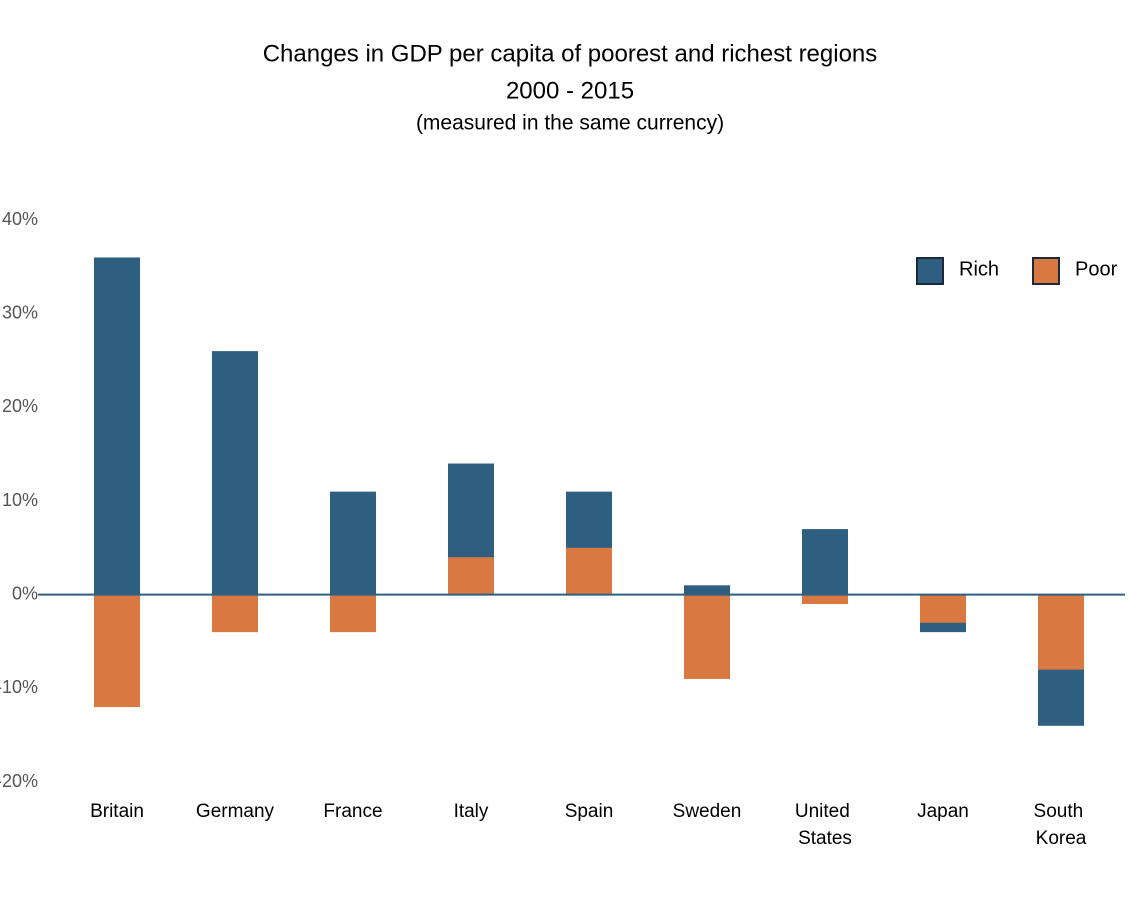 Image resolution: width=1134 pixels, height=918 pixels. What do you see at coordinates (943, 811) in the screenshot?
I see `x-tick-label: Japan` at bounding box center [943, 811].